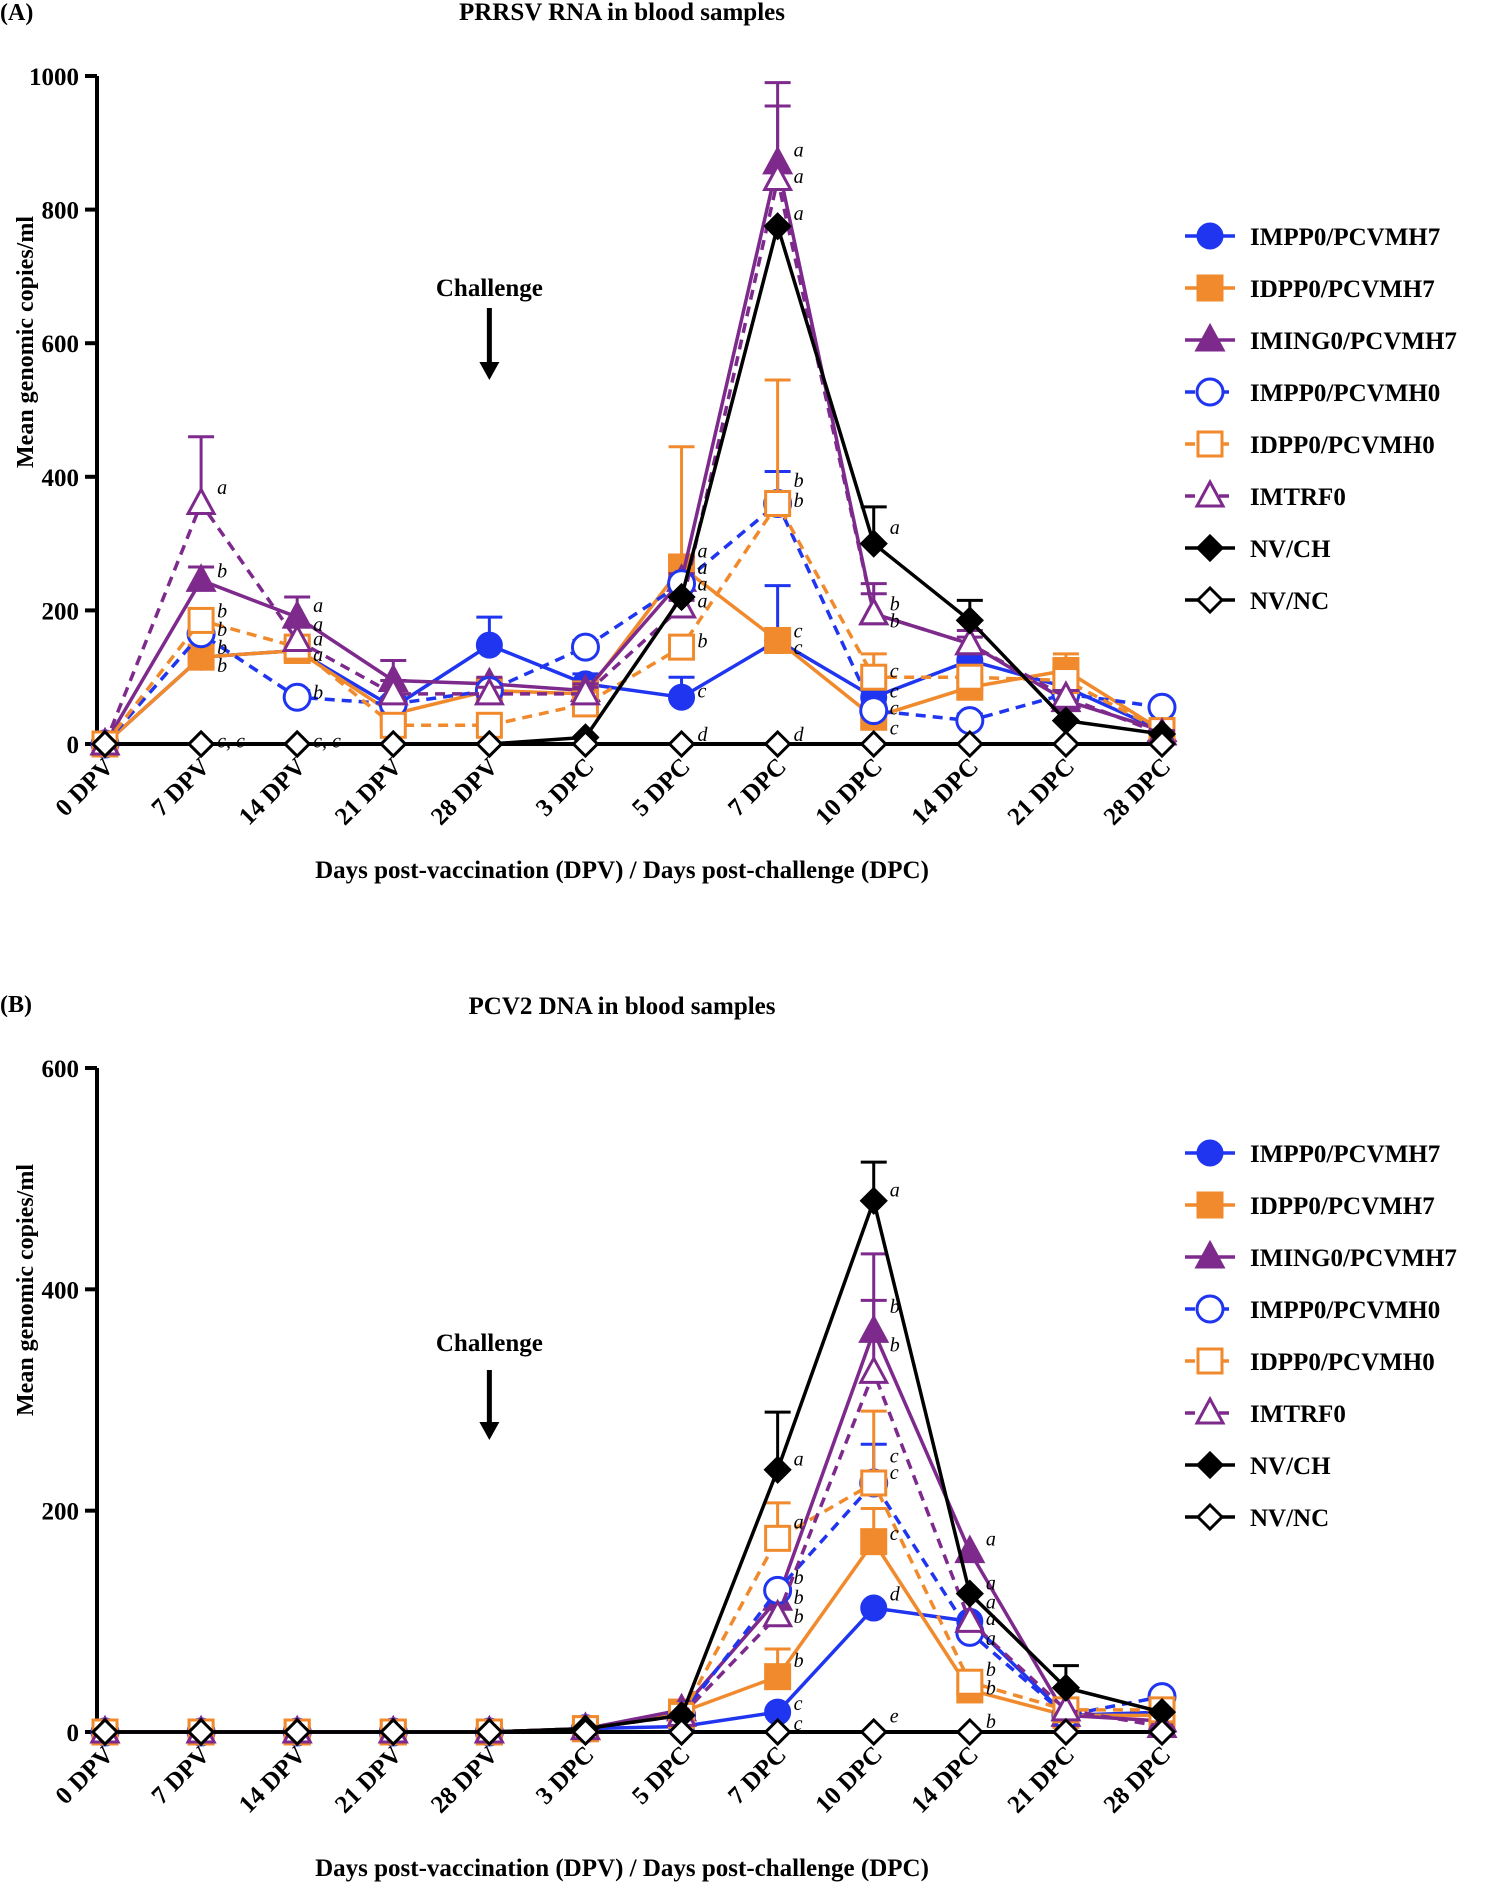 The width and height of the screenshot is (1499, 1887). Describe the element at coordinates (54, 77) in the screenshot. I see `panel-a-ytick-label: 1000` at that location.